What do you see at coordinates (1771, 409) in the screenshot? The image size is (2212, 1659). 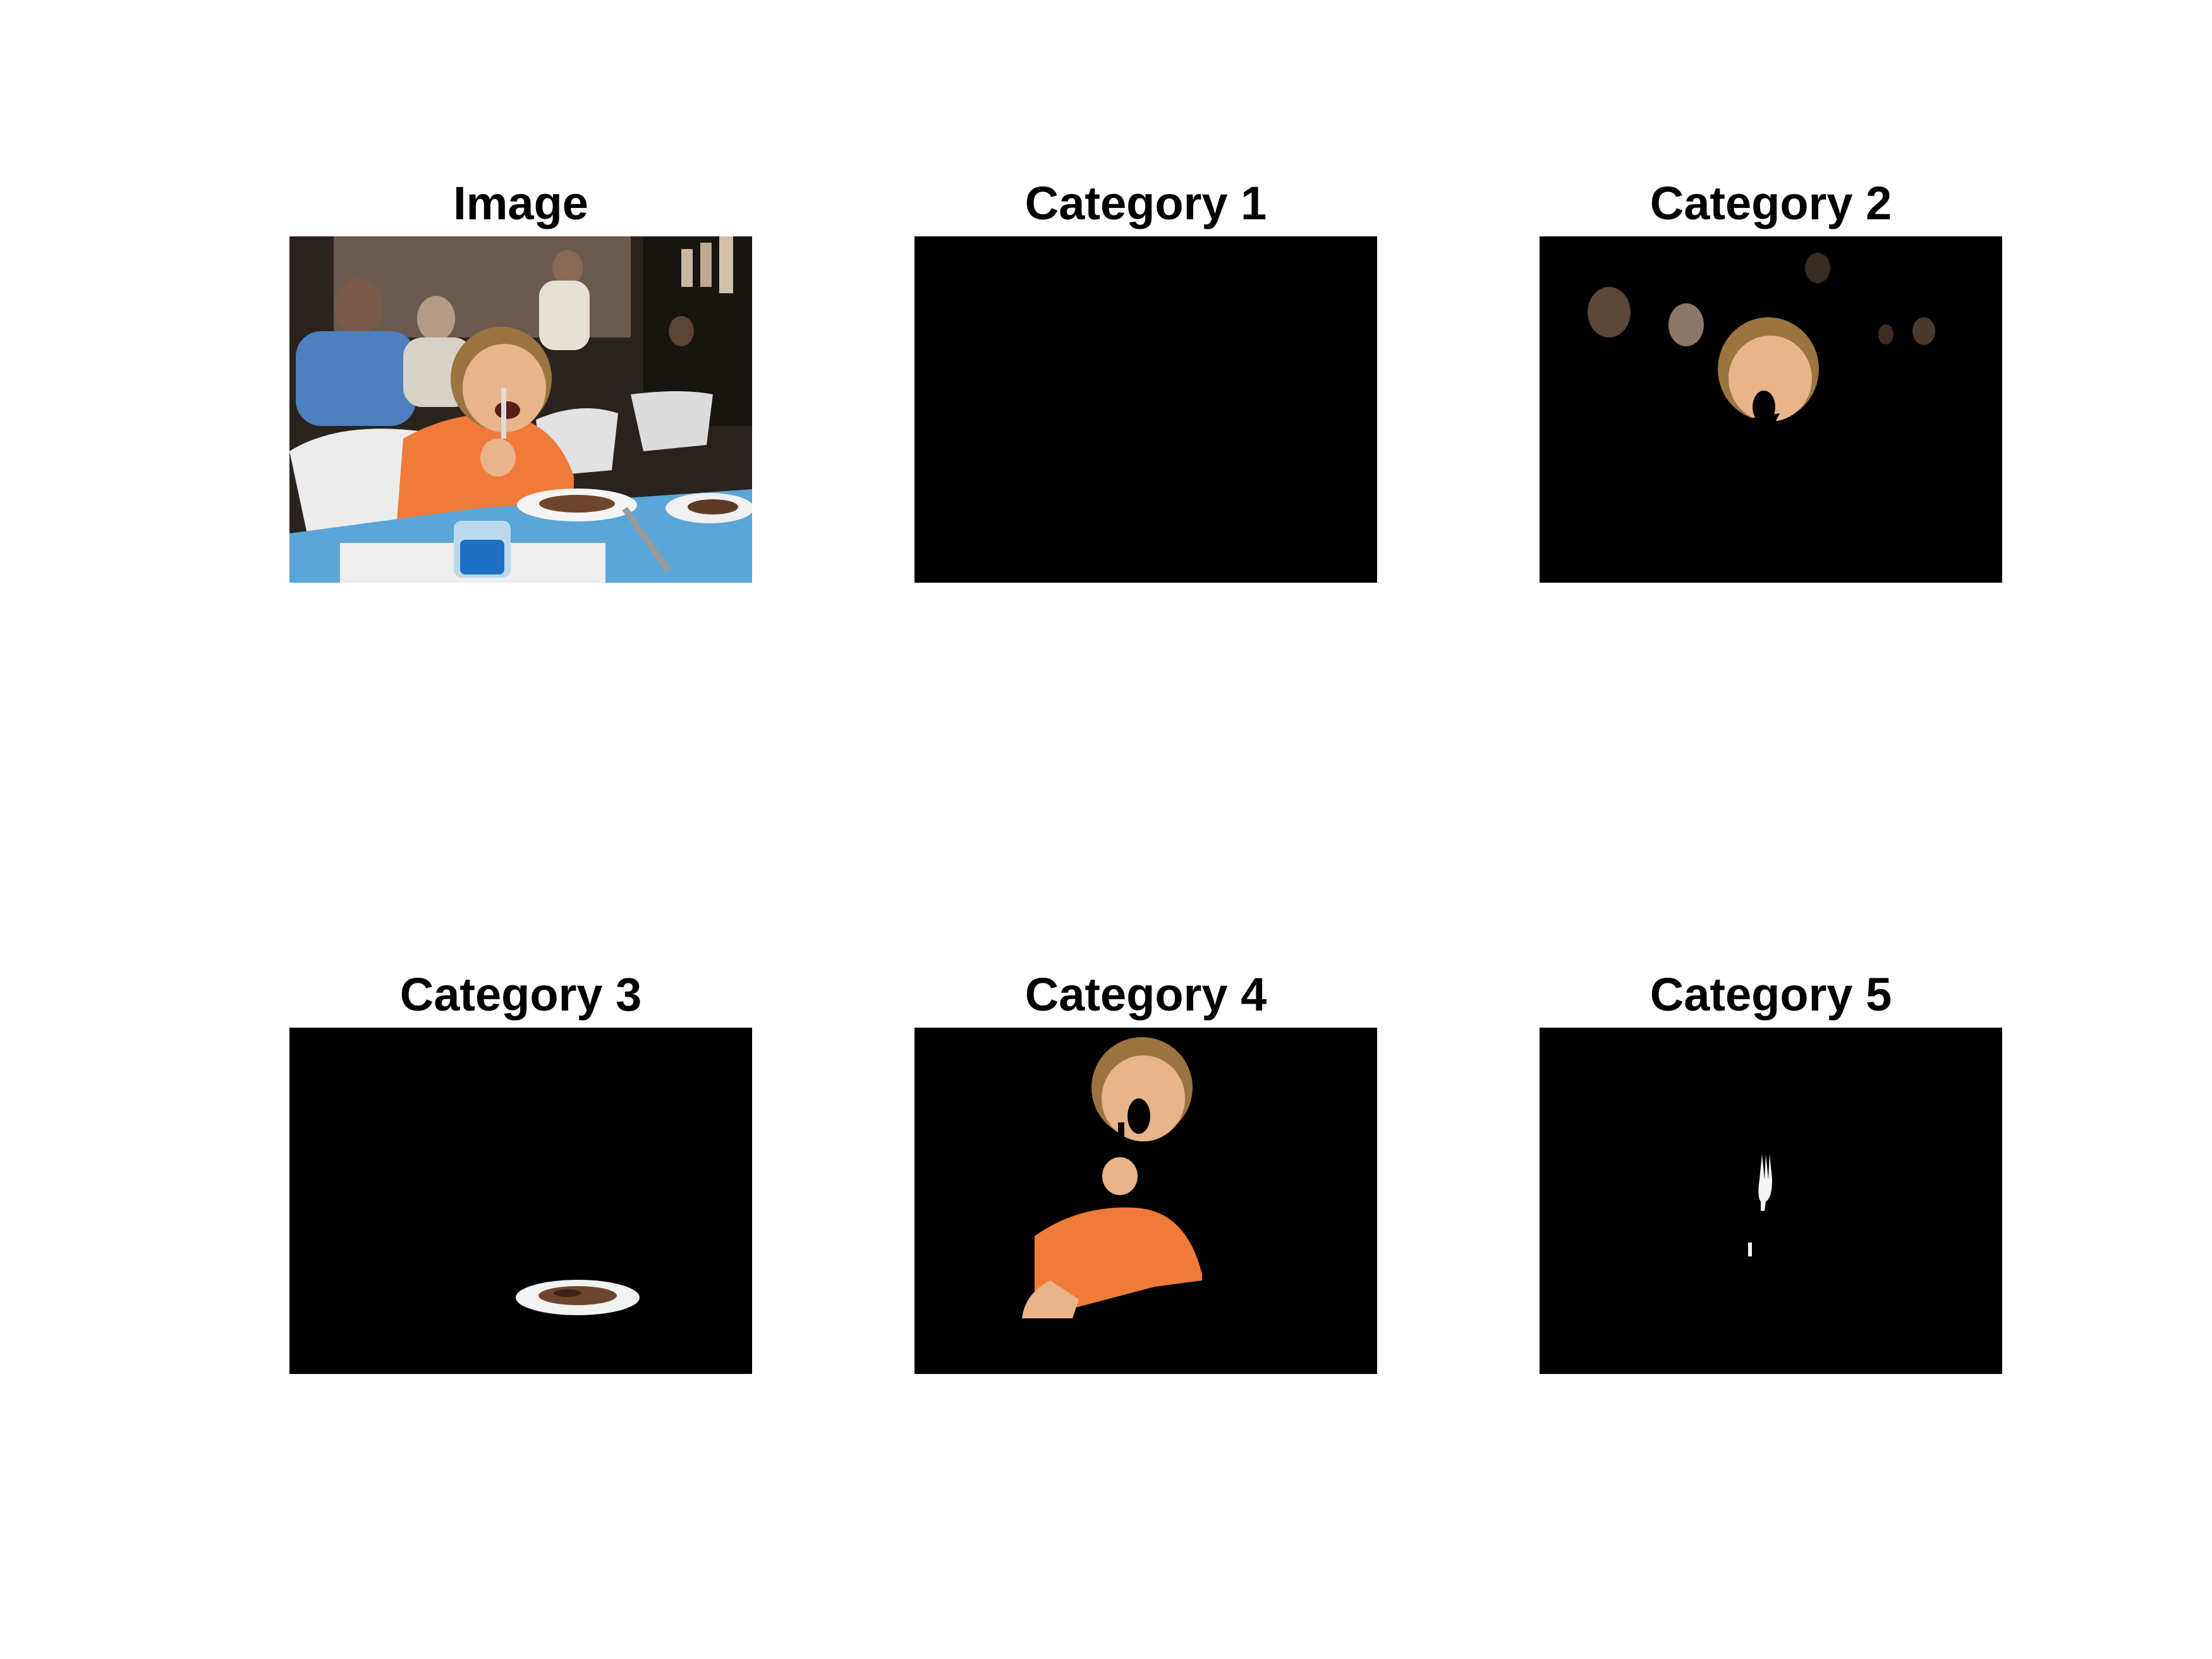 I see `heads-mask` at bounding box center [1771, 409].